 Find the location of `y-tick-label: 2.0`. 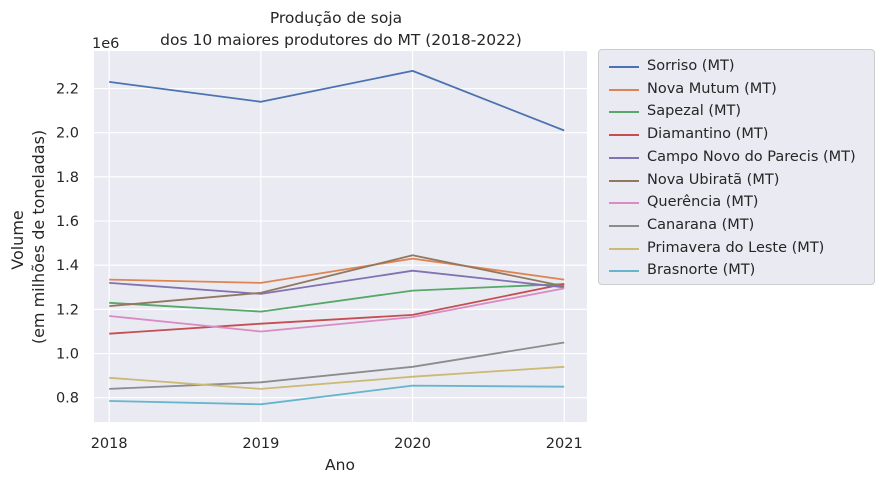

y-tick-label: 2.0 is located at coordinates (67, 134).